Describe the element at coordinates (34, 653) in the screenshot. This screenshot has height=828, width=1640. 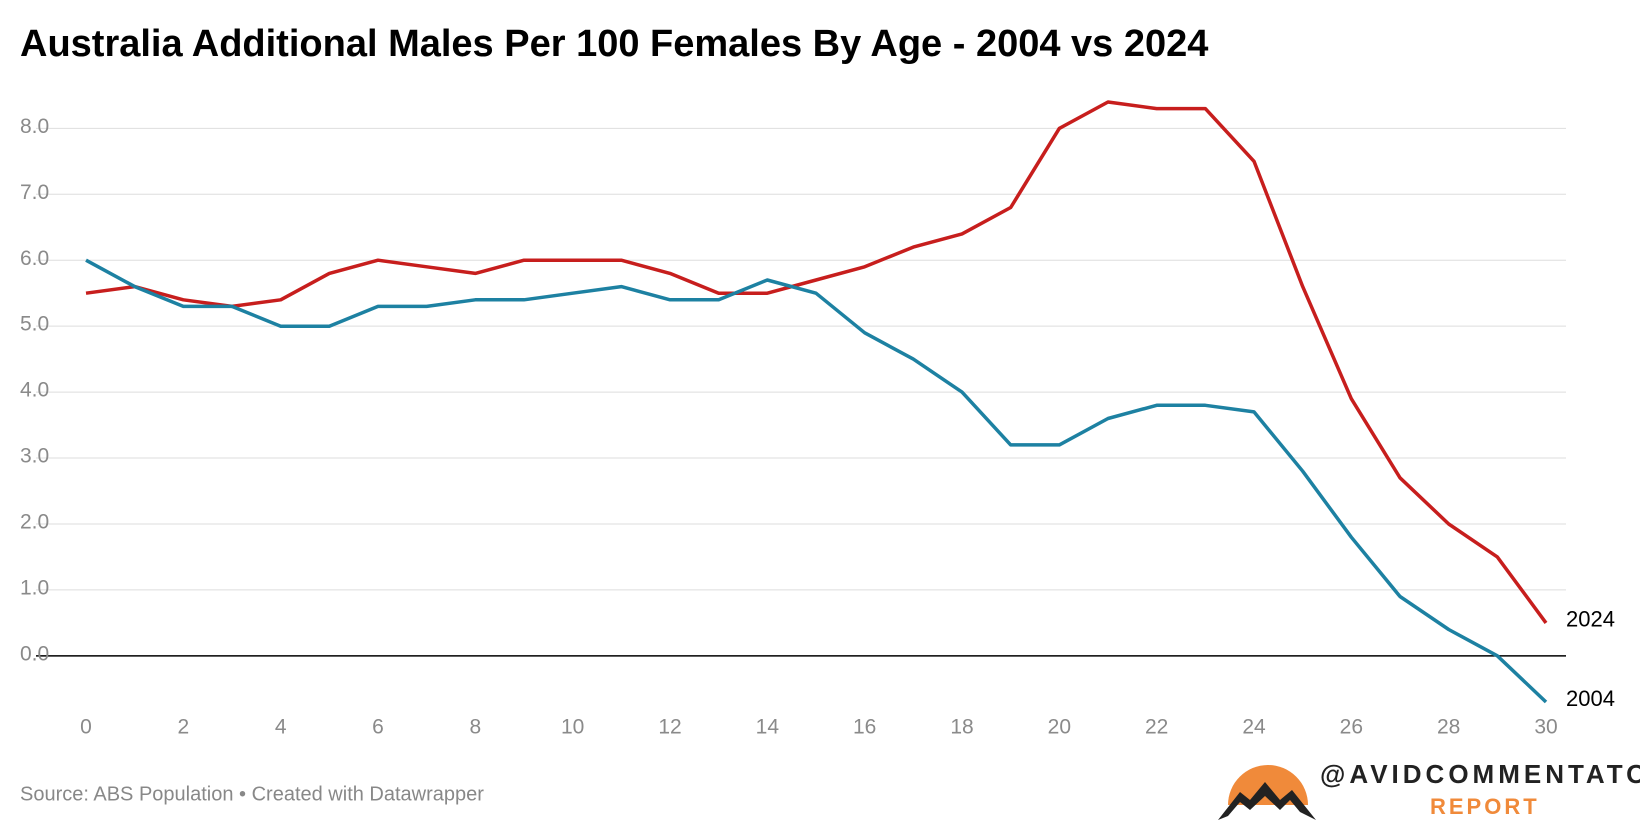
I see `y-tick-label: 0.0` at that location.